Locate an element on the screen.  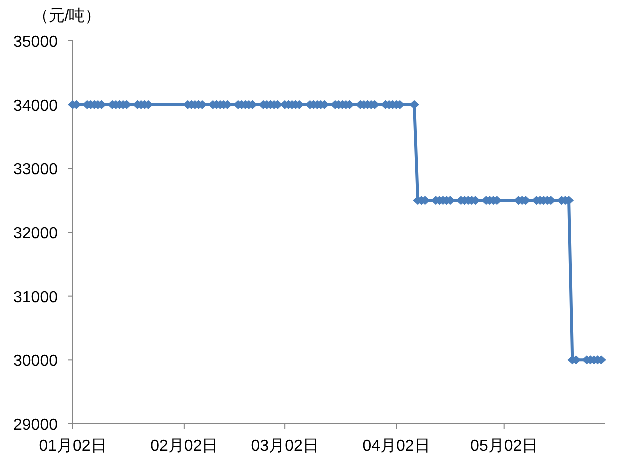
x-tick-label: 05月02日 is located at coordinates (504, 446).